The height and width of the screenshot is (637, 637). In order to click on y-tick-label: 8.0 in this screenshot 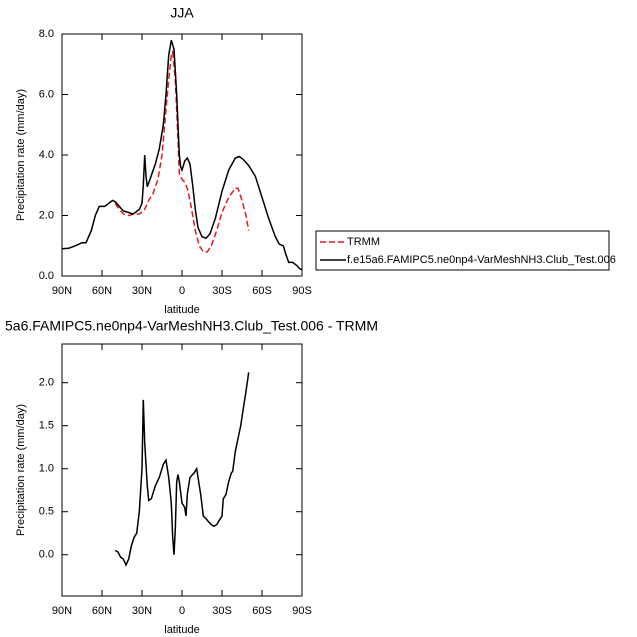, I will do `click(46, 34)`.